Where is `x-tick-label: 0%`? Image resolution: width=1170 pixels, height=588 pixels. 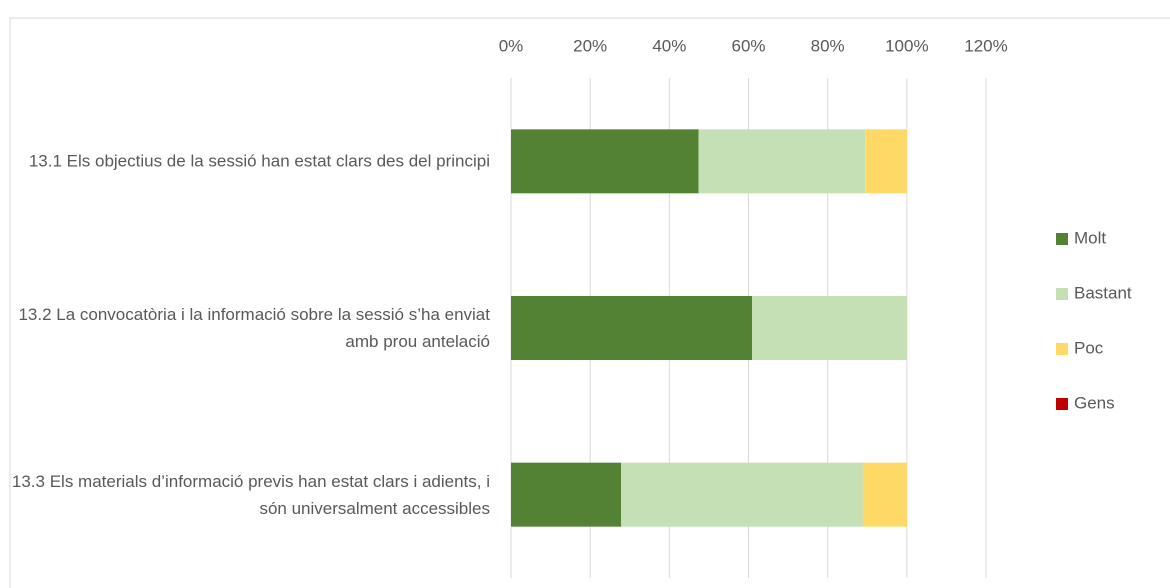
x-tick-label: 0% is located at coordinates (511, 45).